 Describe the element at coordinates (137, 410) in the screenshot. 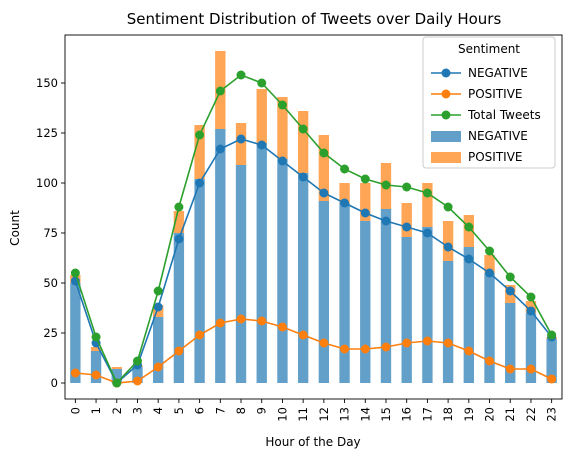

I see `x-tick-label: 3` at that location.